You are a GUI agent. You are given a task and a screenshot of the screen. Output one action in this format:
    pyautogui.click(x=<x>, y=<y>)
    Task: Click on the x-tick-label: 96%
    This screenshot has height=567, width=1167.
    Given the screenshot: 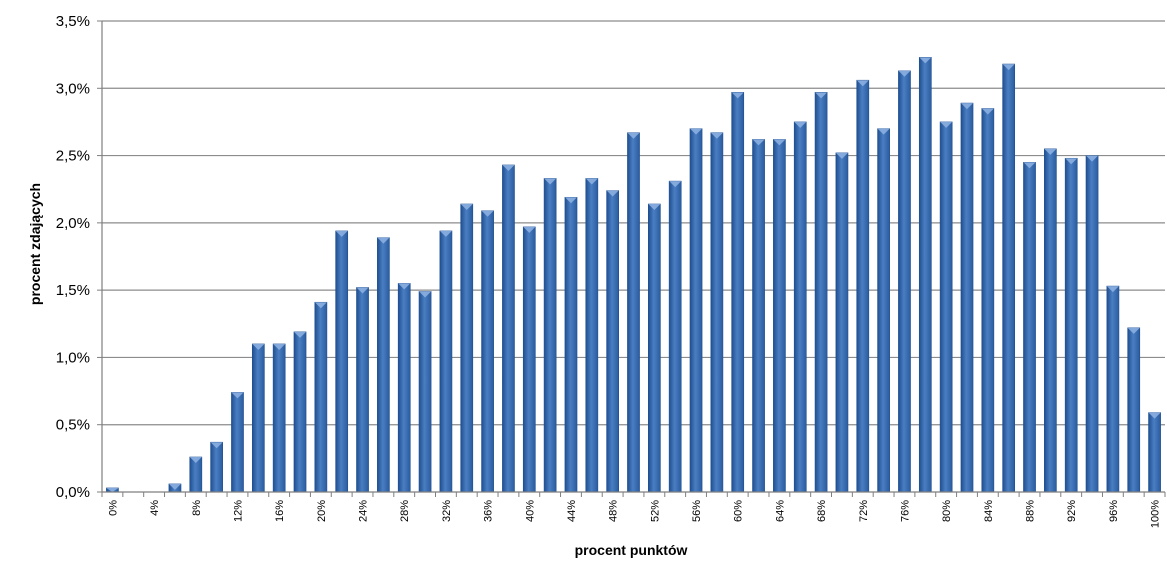 What is the action you would take?
    pyautogui.click(x=1114, y=511)
    